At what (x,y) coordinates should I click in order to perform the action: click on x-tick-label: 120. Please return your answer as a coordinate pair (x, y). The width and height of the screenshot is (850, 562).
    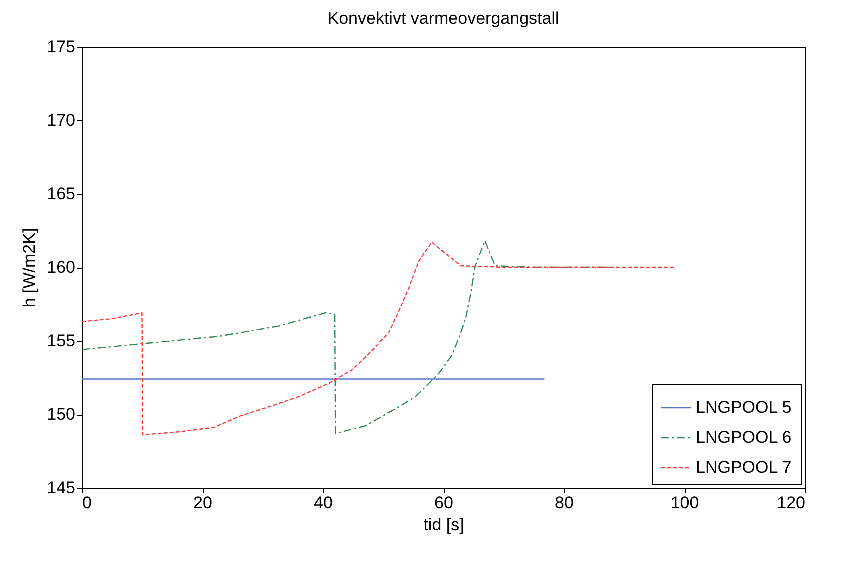
    Looking at the image, I should click on (791, 503).